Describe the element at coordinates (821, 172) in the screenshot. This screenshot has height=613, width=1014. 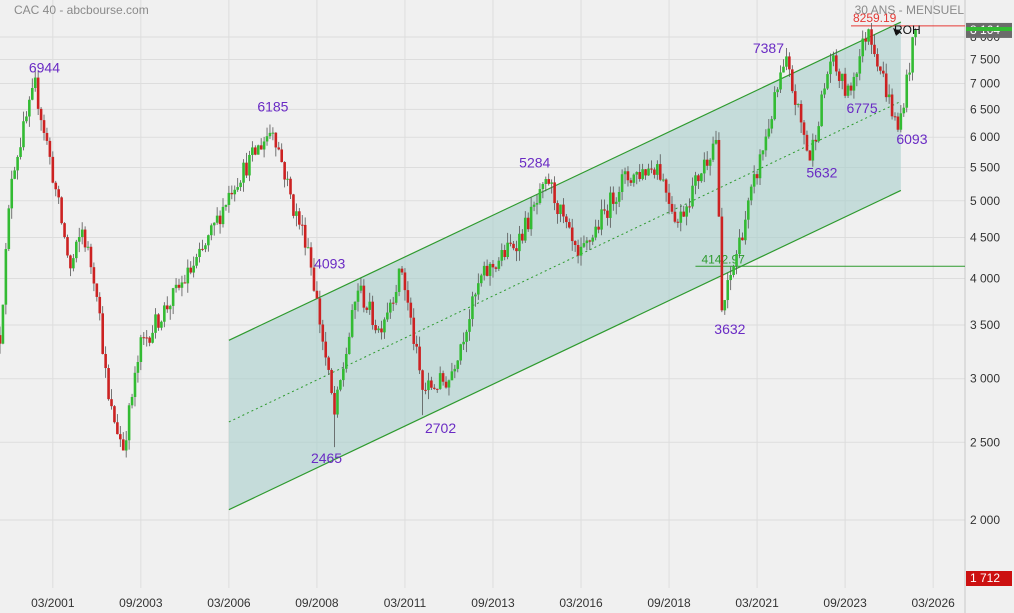
I see `annotation-5632: 5632` at that location.